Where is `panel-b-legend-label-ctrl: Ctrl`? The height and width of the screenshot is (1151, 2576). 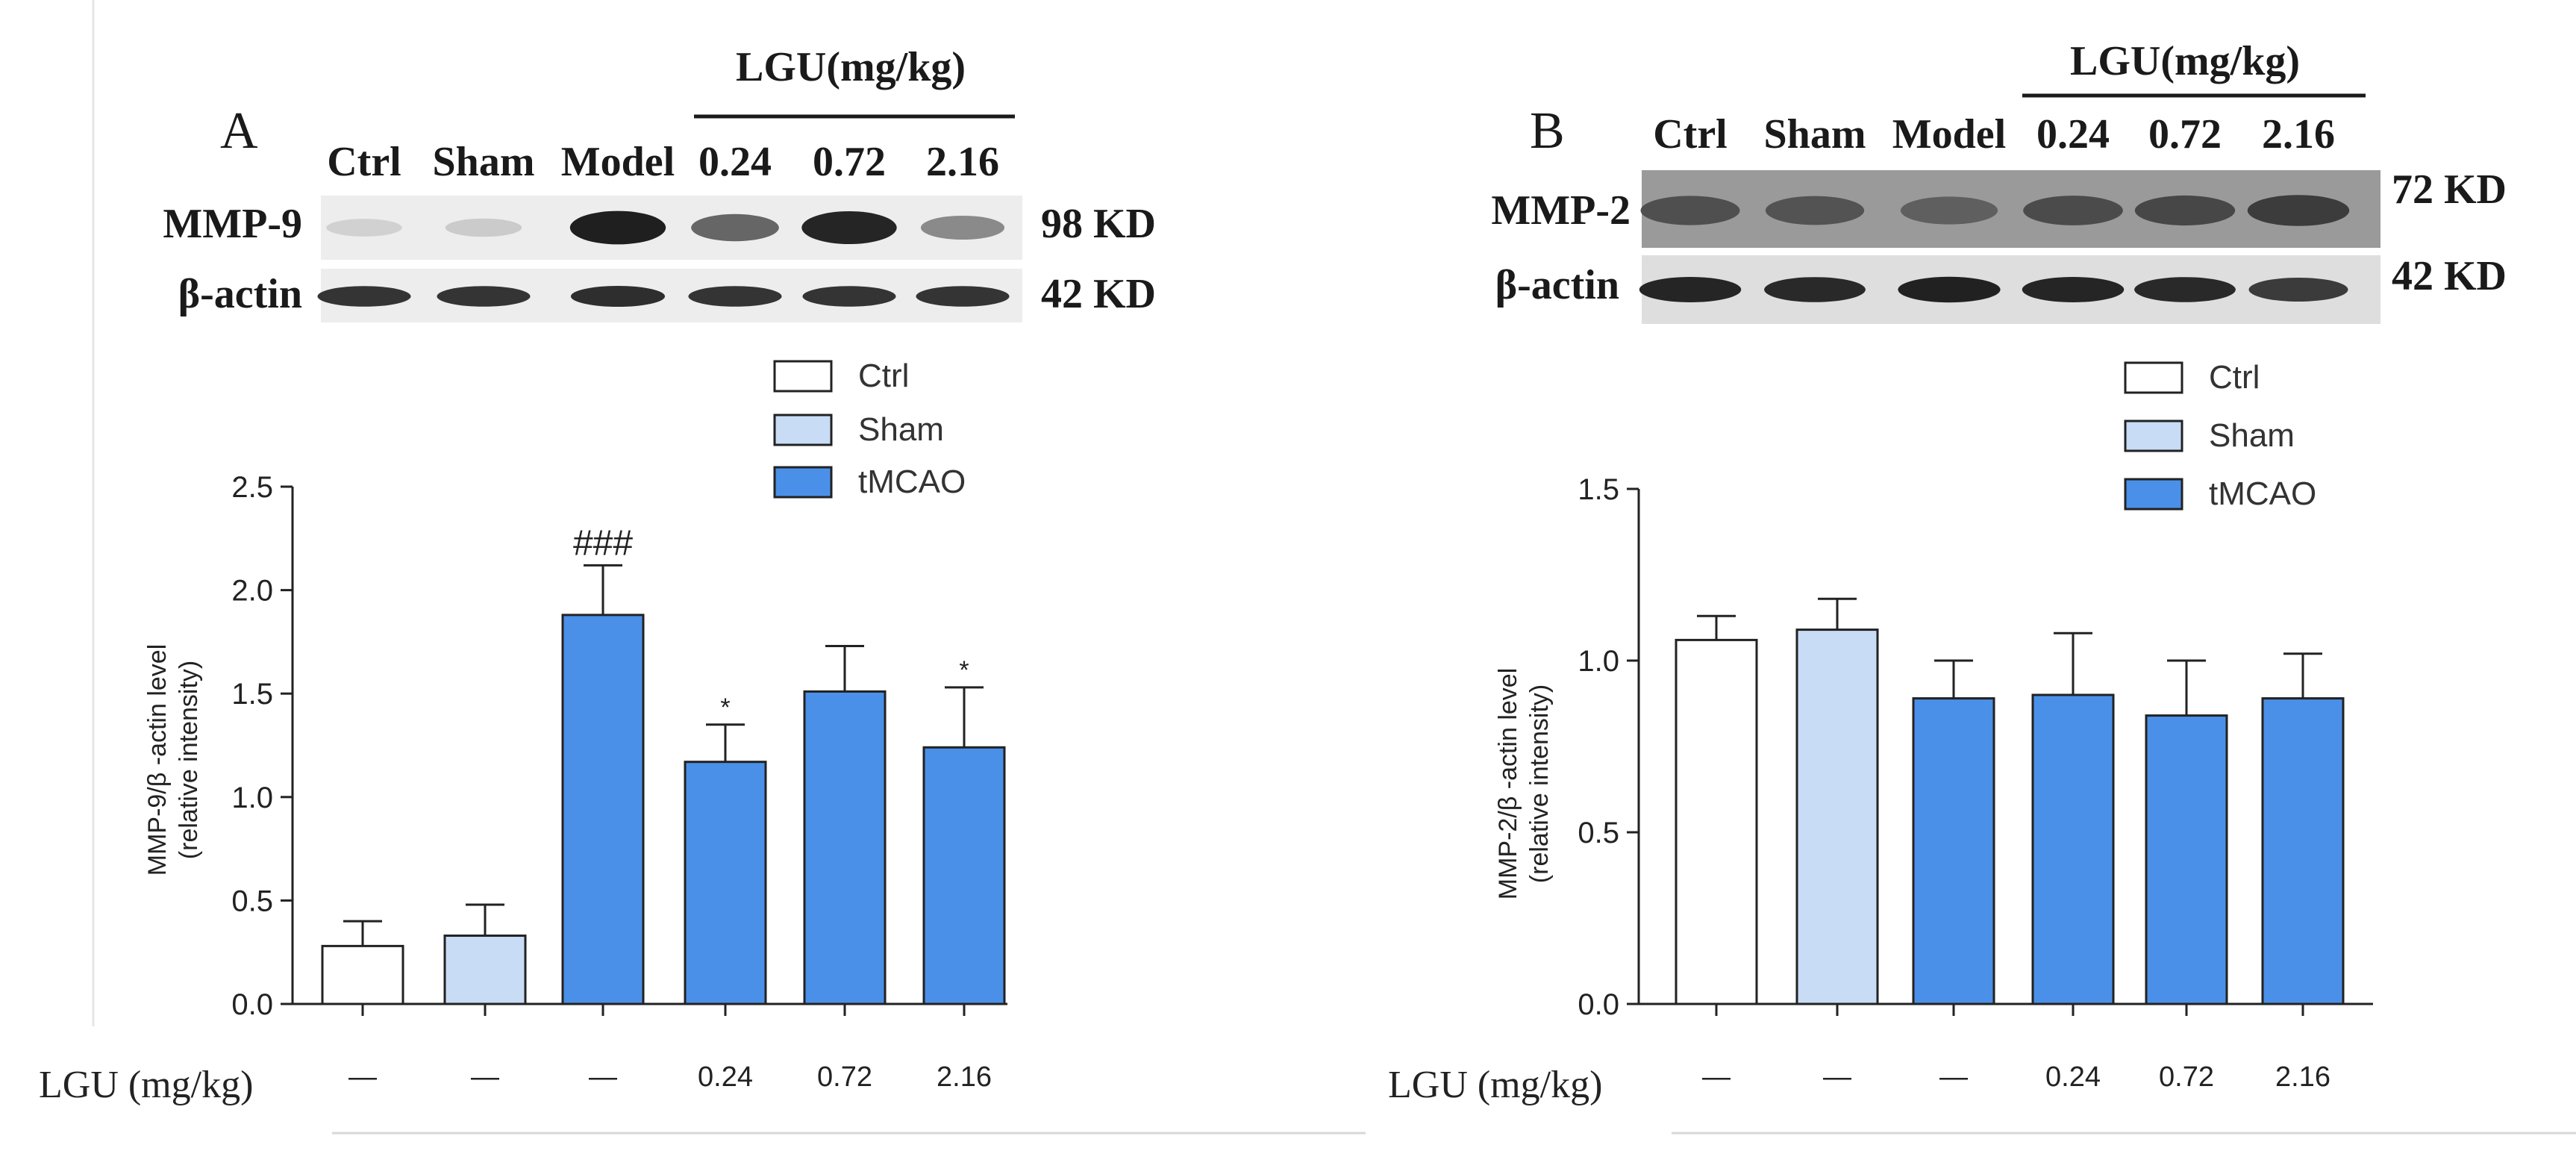 panel-b-legend-label-ctrl: Ctrl is located at coordinates (2234, 377).